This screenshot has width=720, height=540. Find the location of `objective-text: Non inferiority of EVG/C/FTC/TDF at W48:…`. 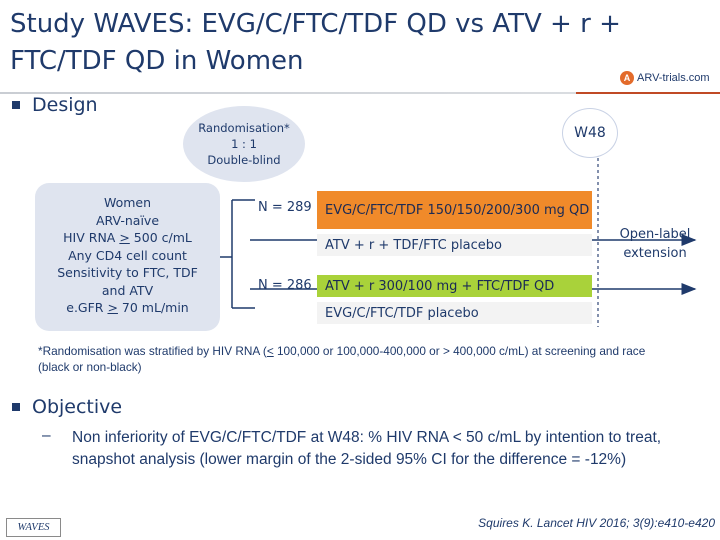

objective-text: Non inferiority of EVG/C/FTC/TDF at W48:… is located at coordinates (367, 448).